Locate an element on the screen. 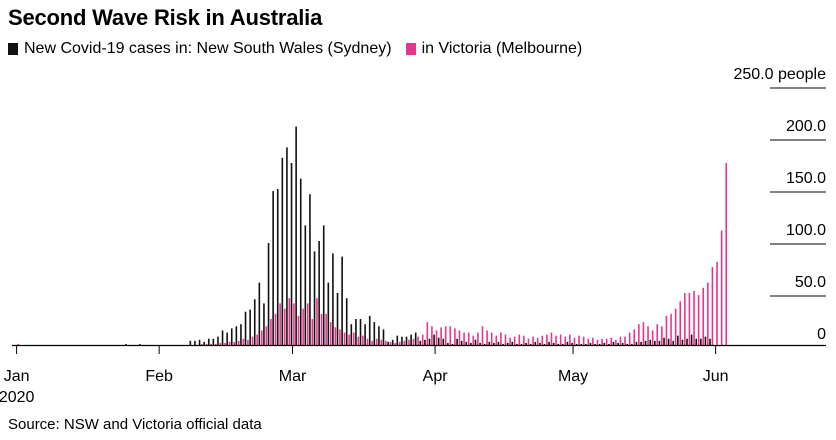  x-tick-label-1: Feb is located at coordinates (159, 376).